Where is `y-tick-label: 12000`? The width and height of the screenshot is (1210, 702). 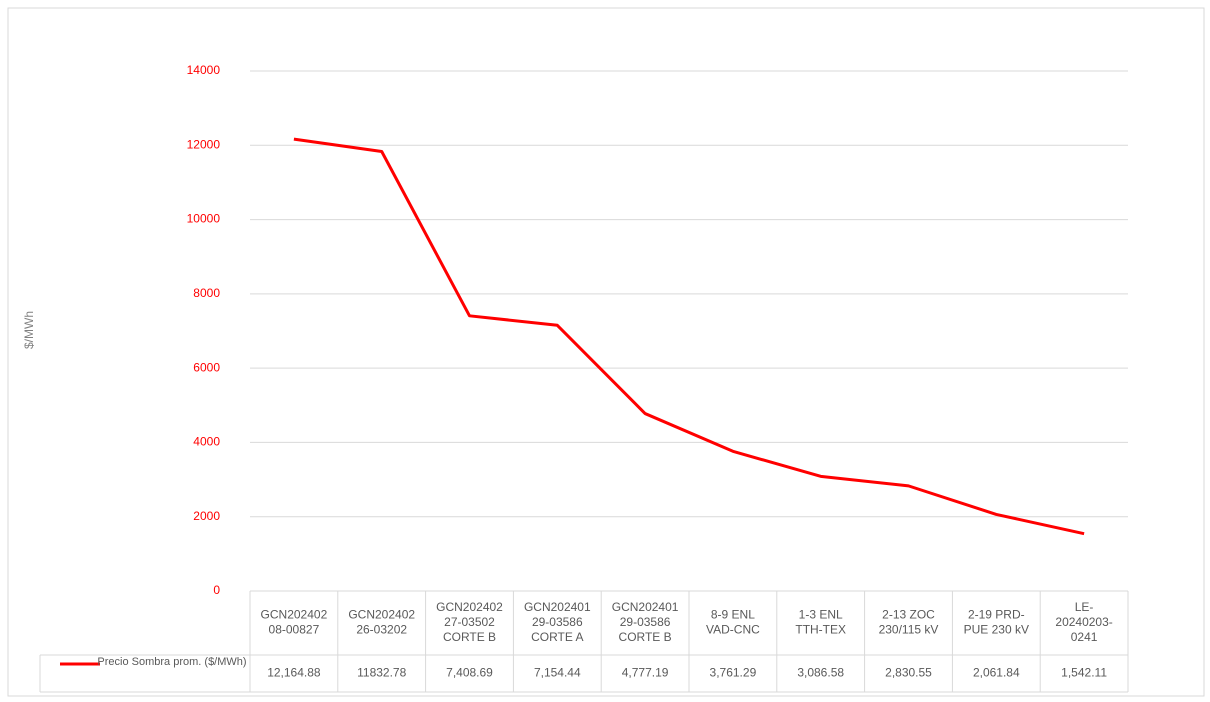
y-tick-label: 12000 is located at coordinates (204, 144).